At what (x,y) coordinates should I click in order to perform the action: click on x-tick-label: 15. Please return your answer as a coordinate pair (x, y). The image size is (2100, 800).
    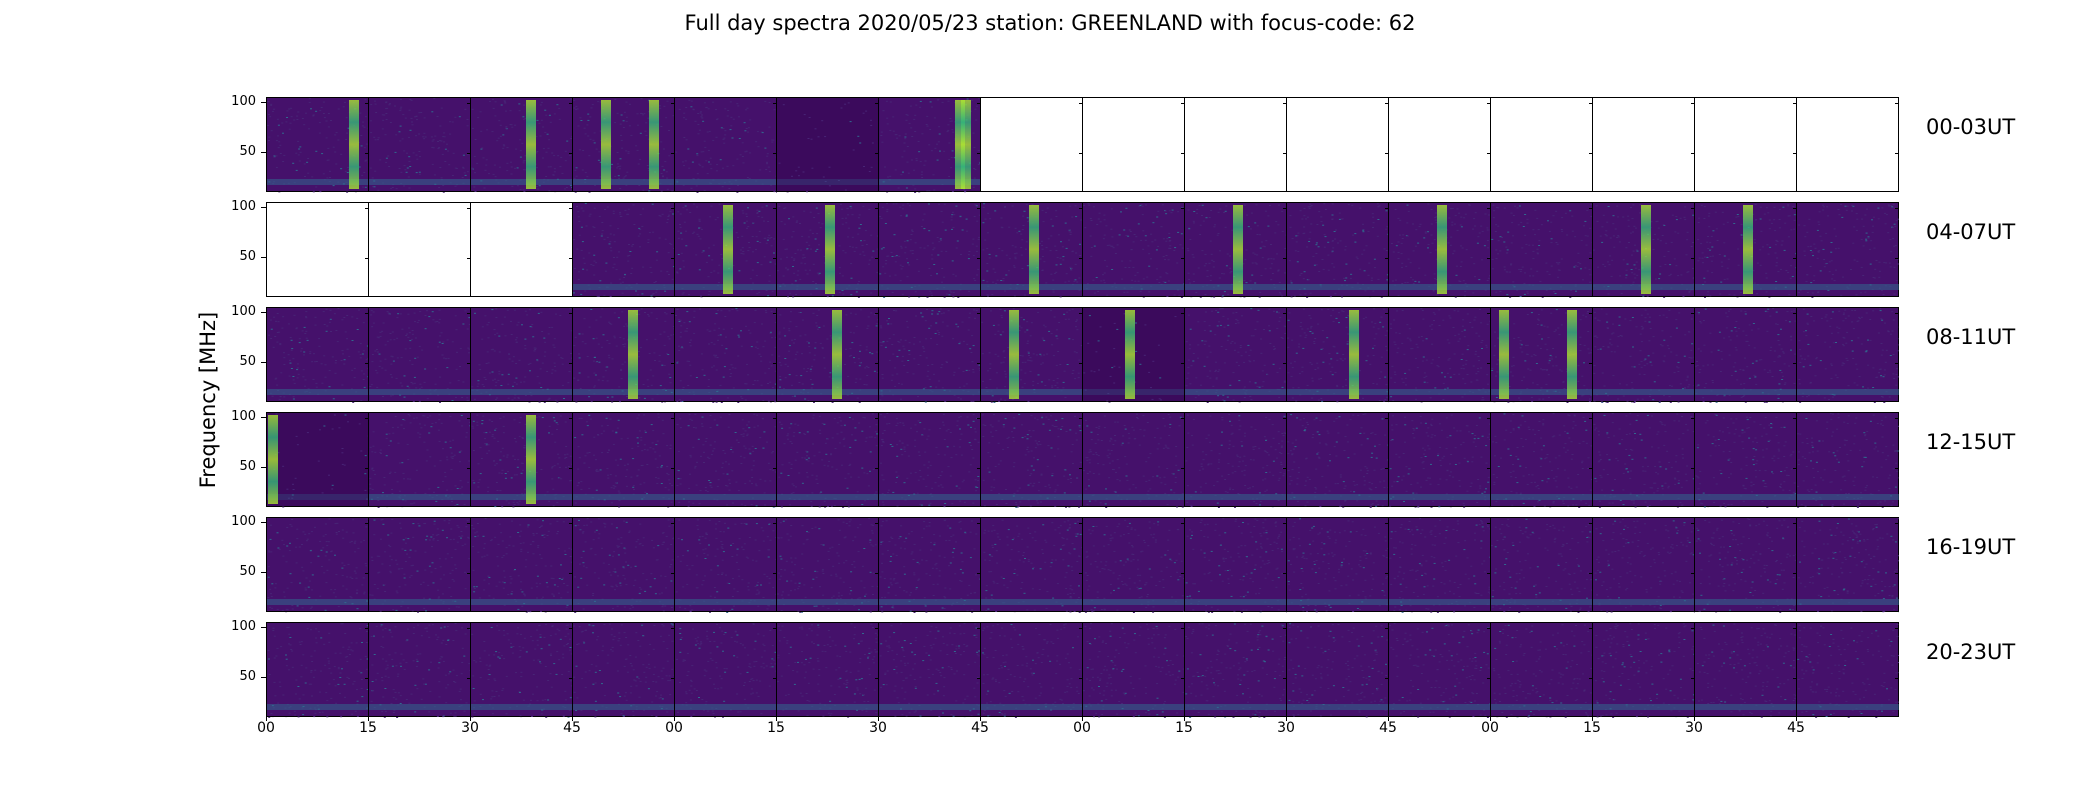
    Looking at the image, I should click on (1592, 728).